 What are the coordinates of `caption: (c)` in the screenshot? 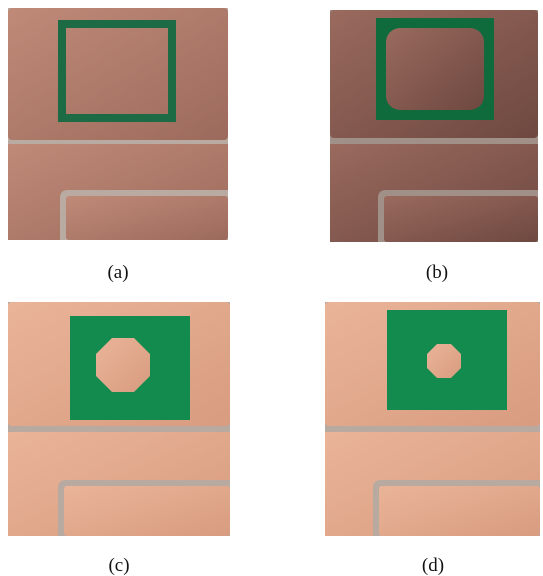 It's located at (118, 565).